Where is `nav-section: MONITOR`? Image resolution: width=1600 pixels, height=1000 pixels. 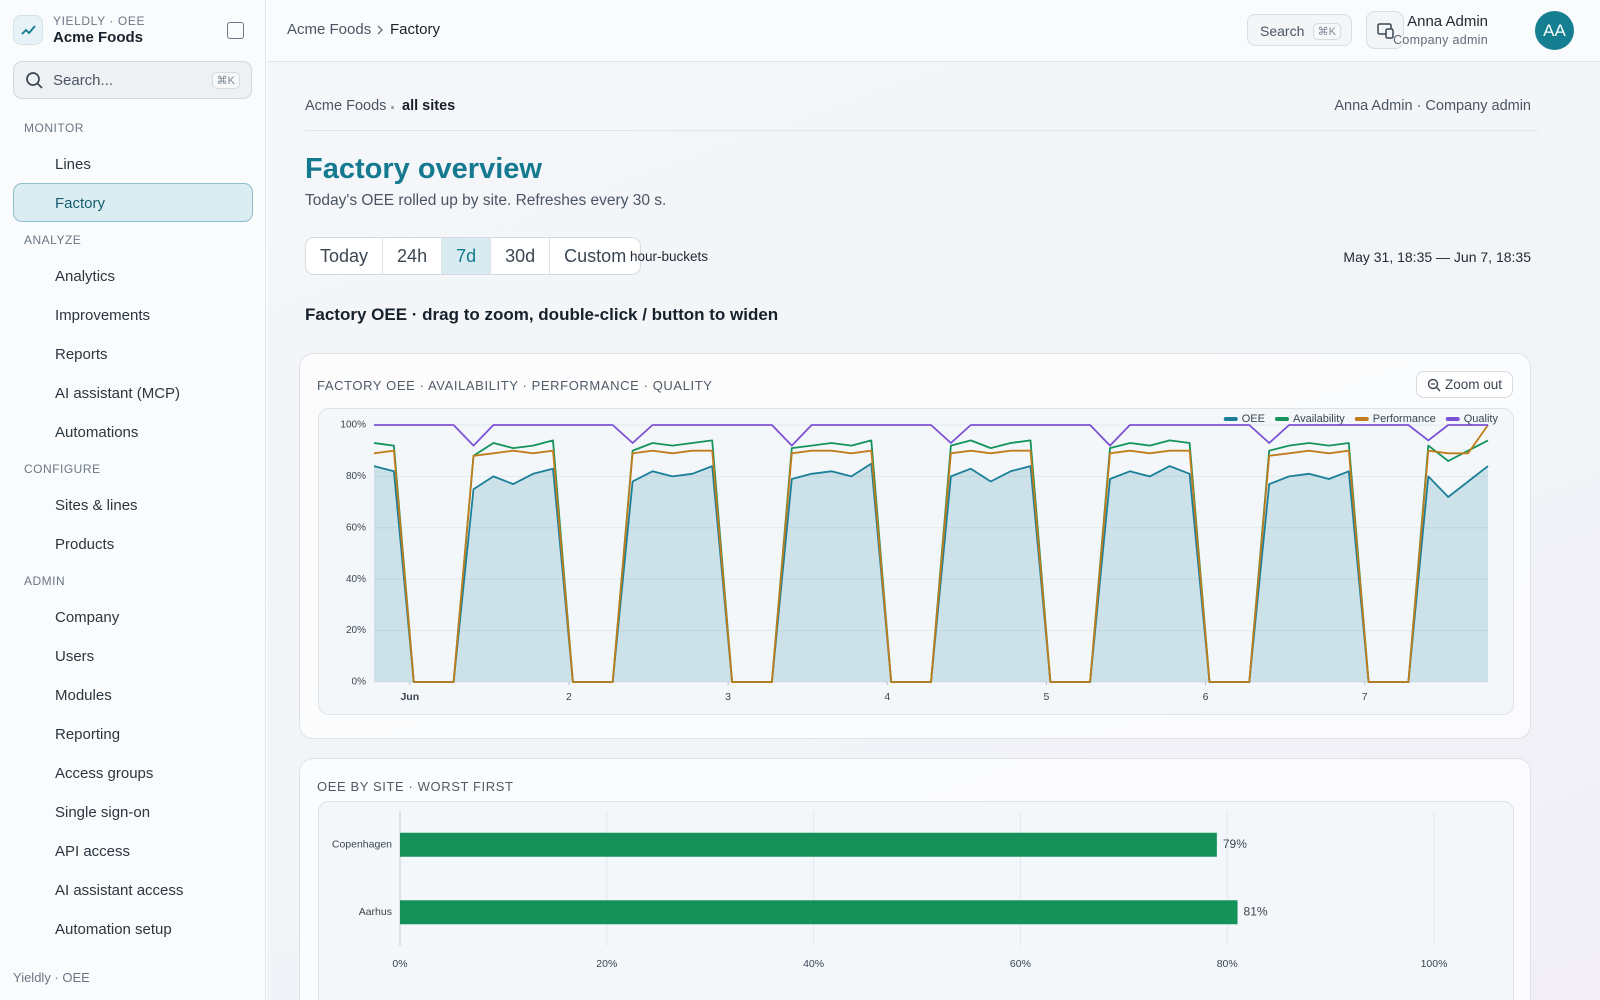 nav-section: MONITOR is located at coordinates (54, 128).